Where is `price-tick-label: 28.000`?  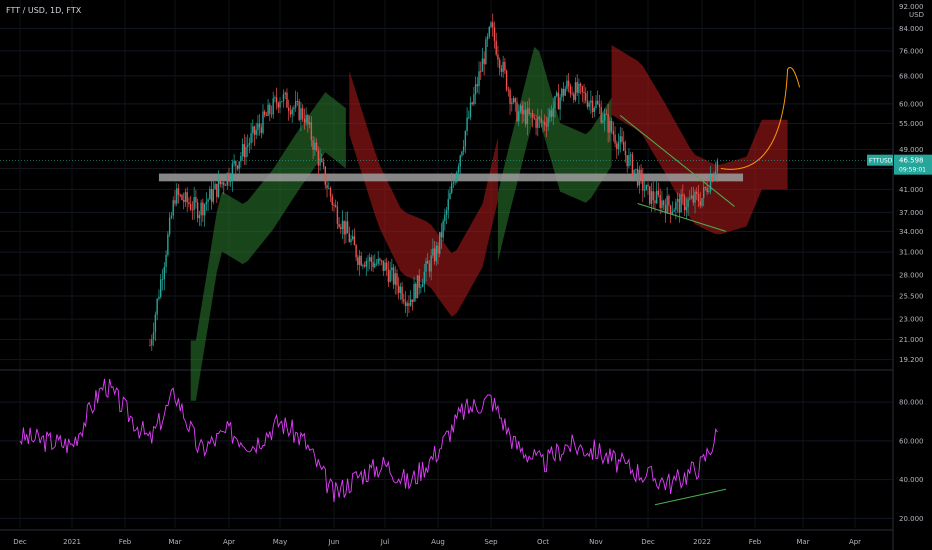 price-tick-label: 28.000 is located at coordinates (911, 275).